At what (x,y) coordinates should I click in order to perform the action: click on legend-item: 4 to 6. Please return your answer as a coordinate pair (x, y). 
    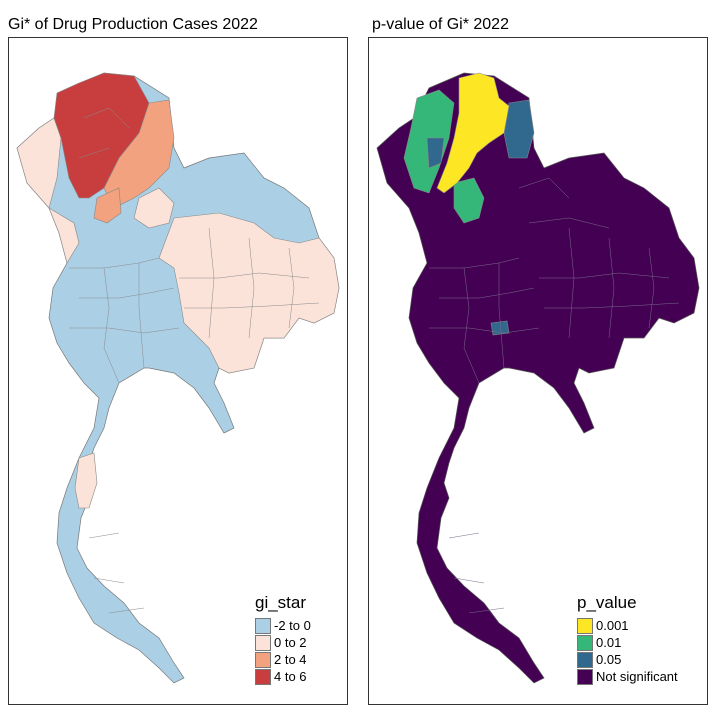
    Looking at the image, I should click on (283, 676).